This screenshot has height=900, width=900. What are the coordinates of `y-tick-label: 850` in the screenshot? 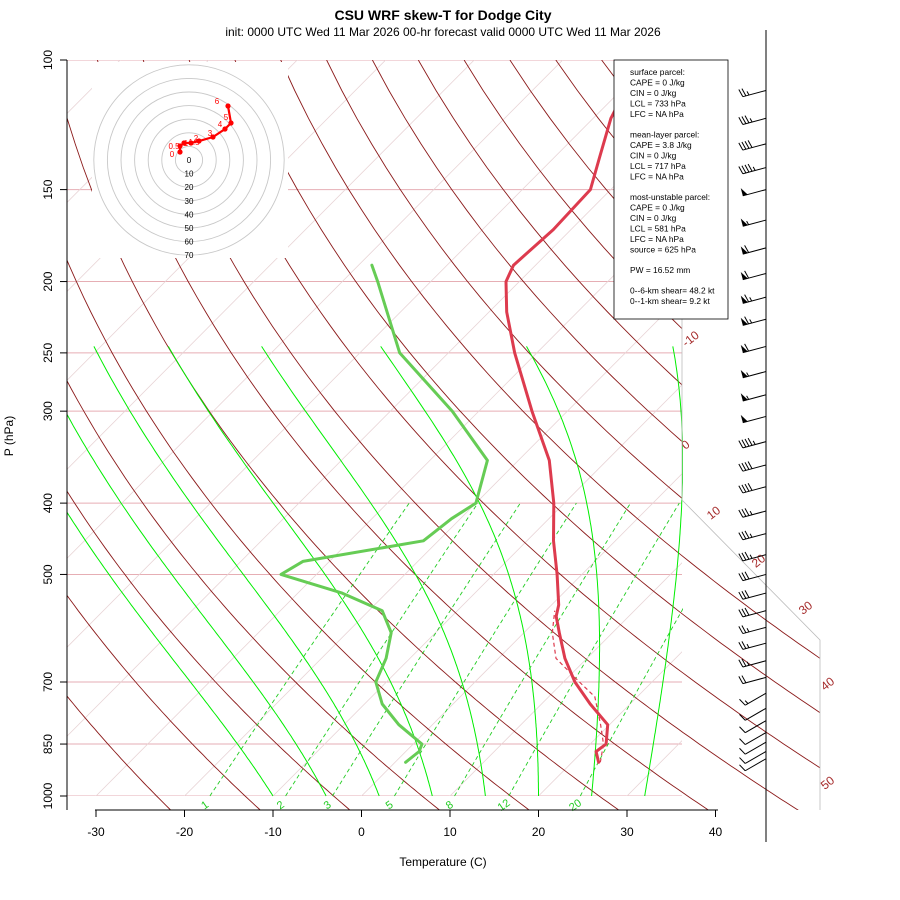 It's located at (48, 744).